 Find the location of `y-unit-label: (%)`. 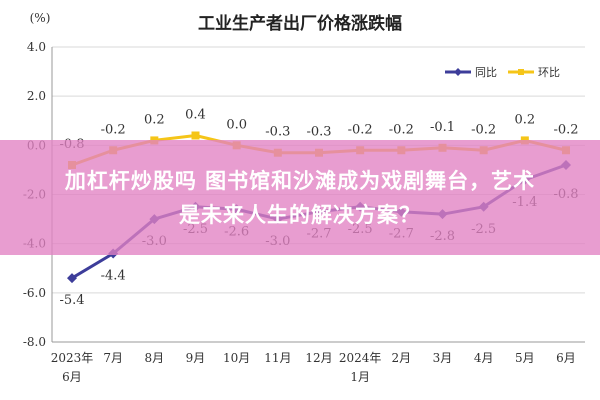

y-unit-label: (%) is located at coordinates (40, 18).